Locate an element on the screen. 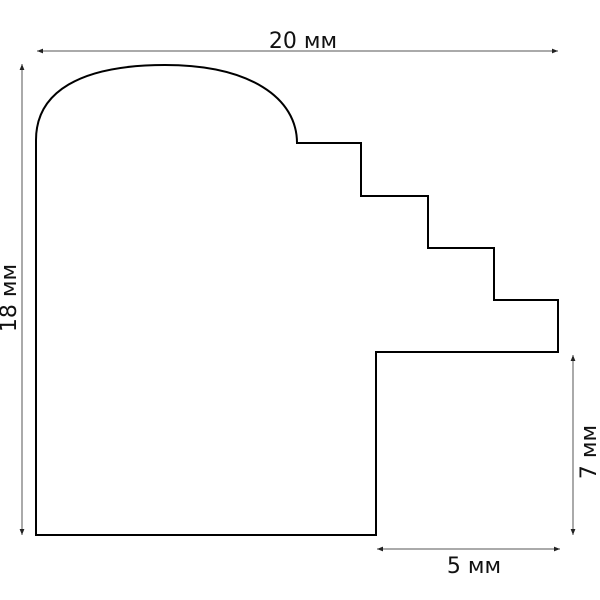  width-label: 20 мм is located at coordinates (303, 41).